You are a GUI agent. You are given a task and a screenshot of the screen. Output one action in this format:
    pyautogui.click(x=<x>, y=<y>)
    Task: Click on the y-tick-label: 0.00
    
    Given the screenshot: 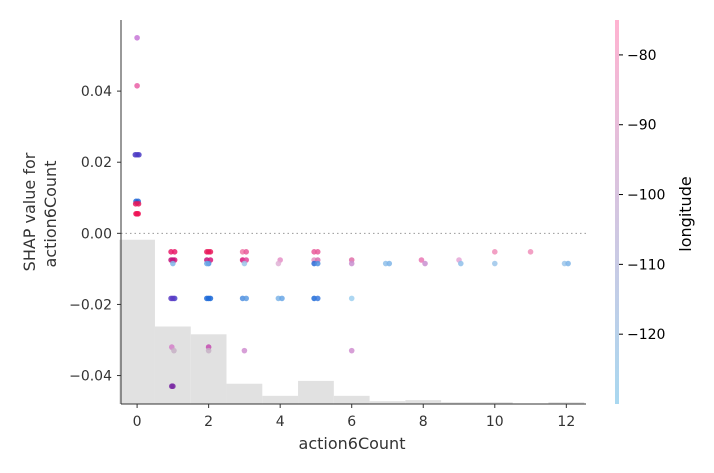 What is the action you would take?
    pyautogui.click(x=96, y=234)
    